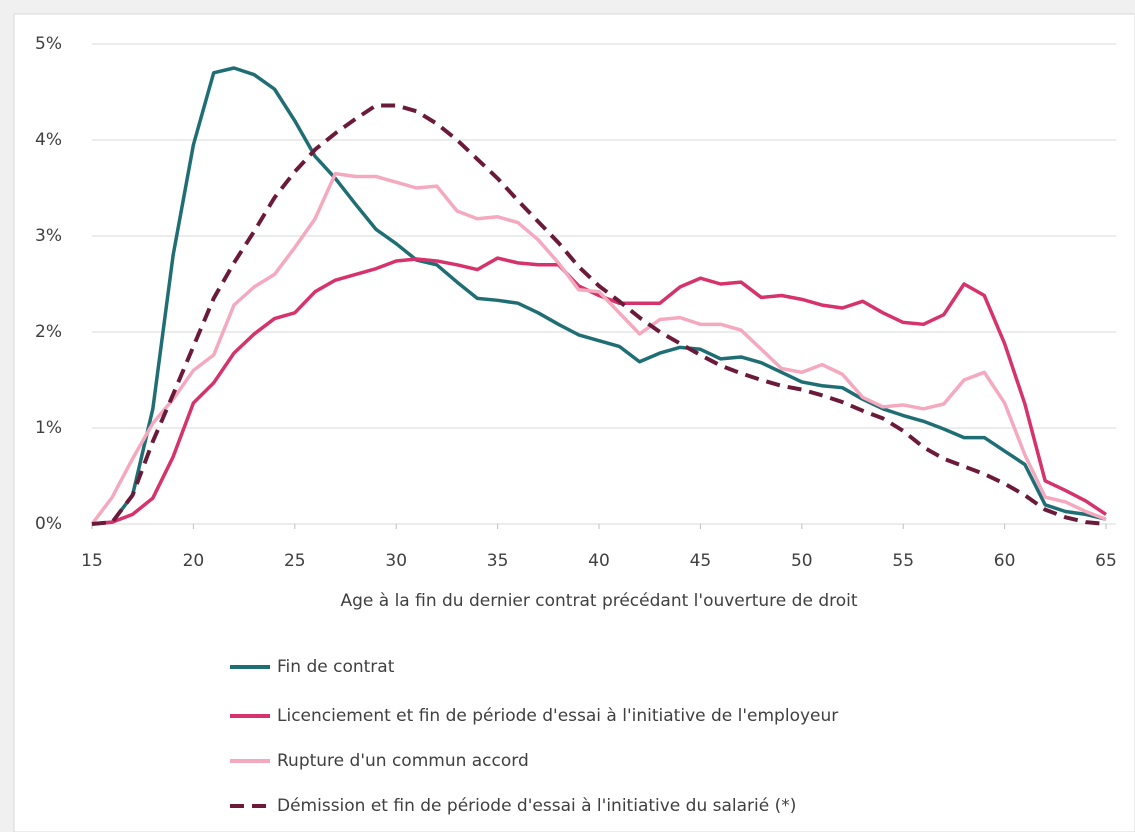  What do you see at coordinates (336, 667) in the screenshot?
I see `legend-label: Fin de contrat` at bounding box center [336, 667].